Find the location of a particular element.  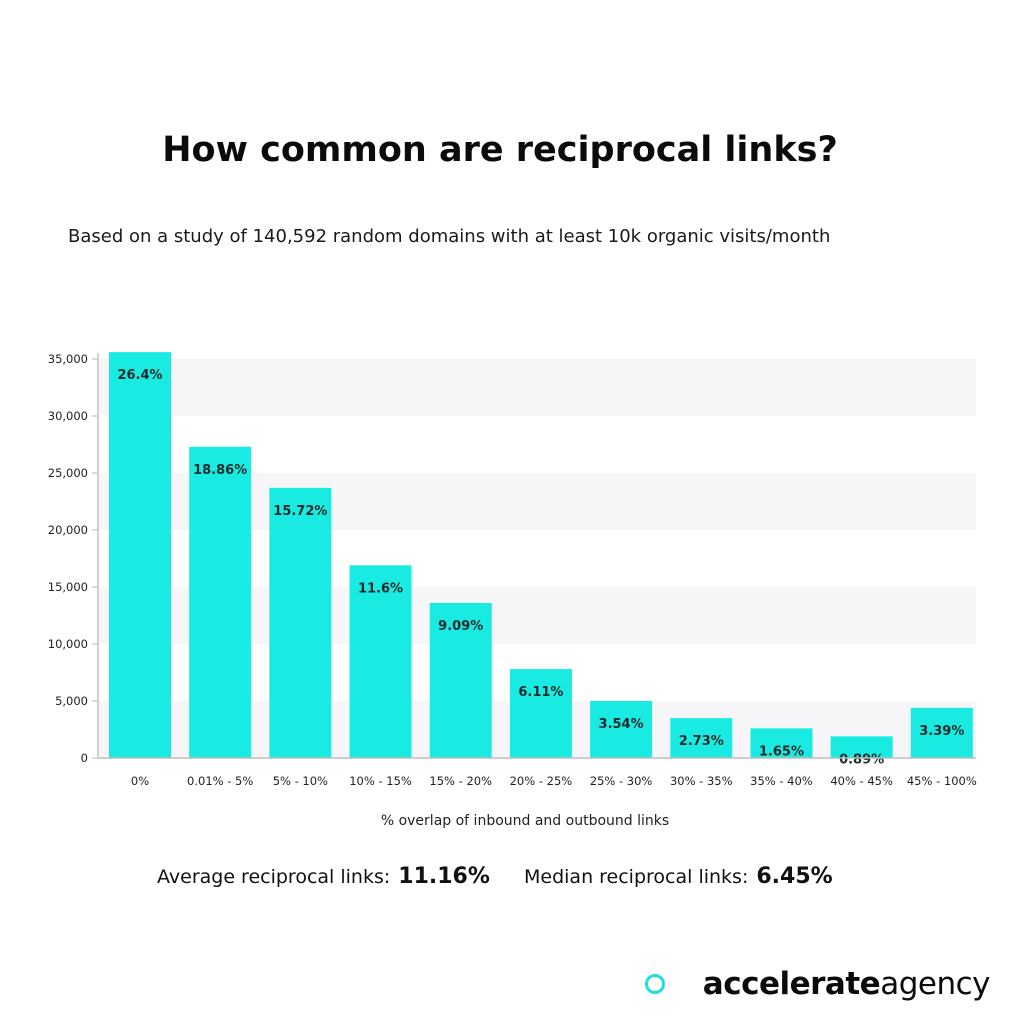

bar-data-label: 15.72% is located at coordinates (300, 511).